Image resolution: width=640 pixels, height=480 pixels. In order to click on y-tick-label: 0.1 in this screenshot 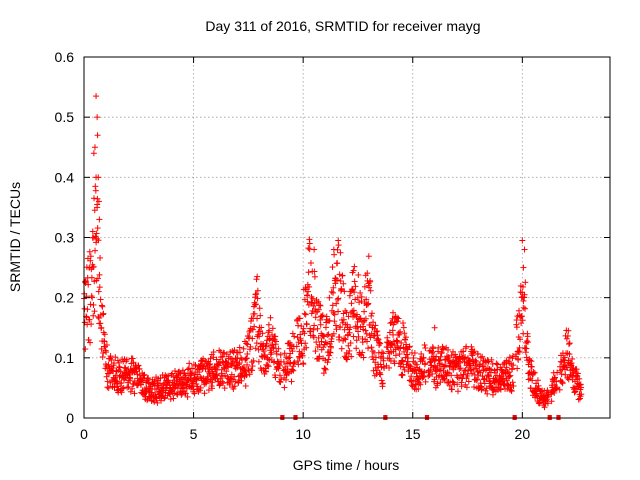, I will do `click(65, 358)`.